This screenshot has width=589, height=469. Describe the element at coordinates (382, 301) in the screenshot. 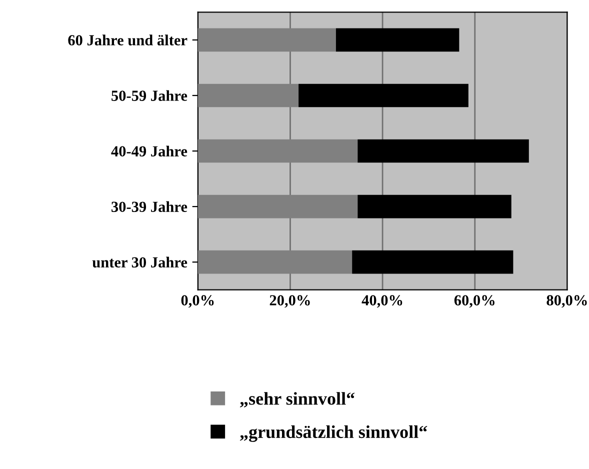

I see `x-tick-label: 40,0%` at that location.